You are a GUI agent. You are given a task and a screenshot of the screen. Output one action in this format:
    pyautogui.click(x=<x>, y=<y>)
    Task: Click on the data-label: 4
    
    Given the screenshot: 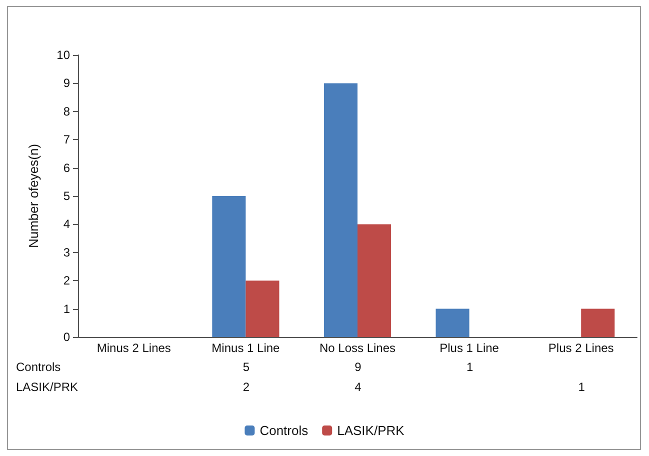 What is the action you would take?
    pyautogui.click(x=358, y=387)
    